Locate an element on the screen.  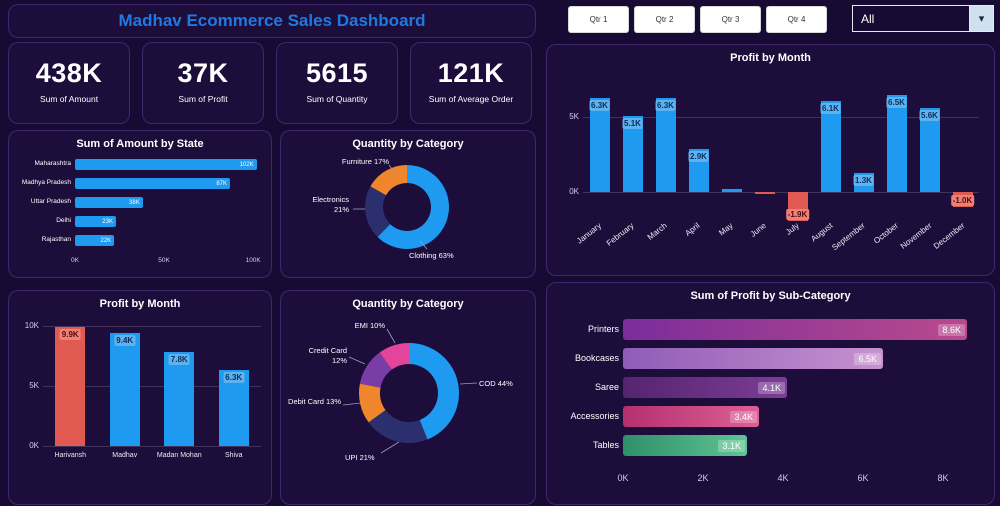
bar-printers: 8.6K is located at coordinates (795, 329).